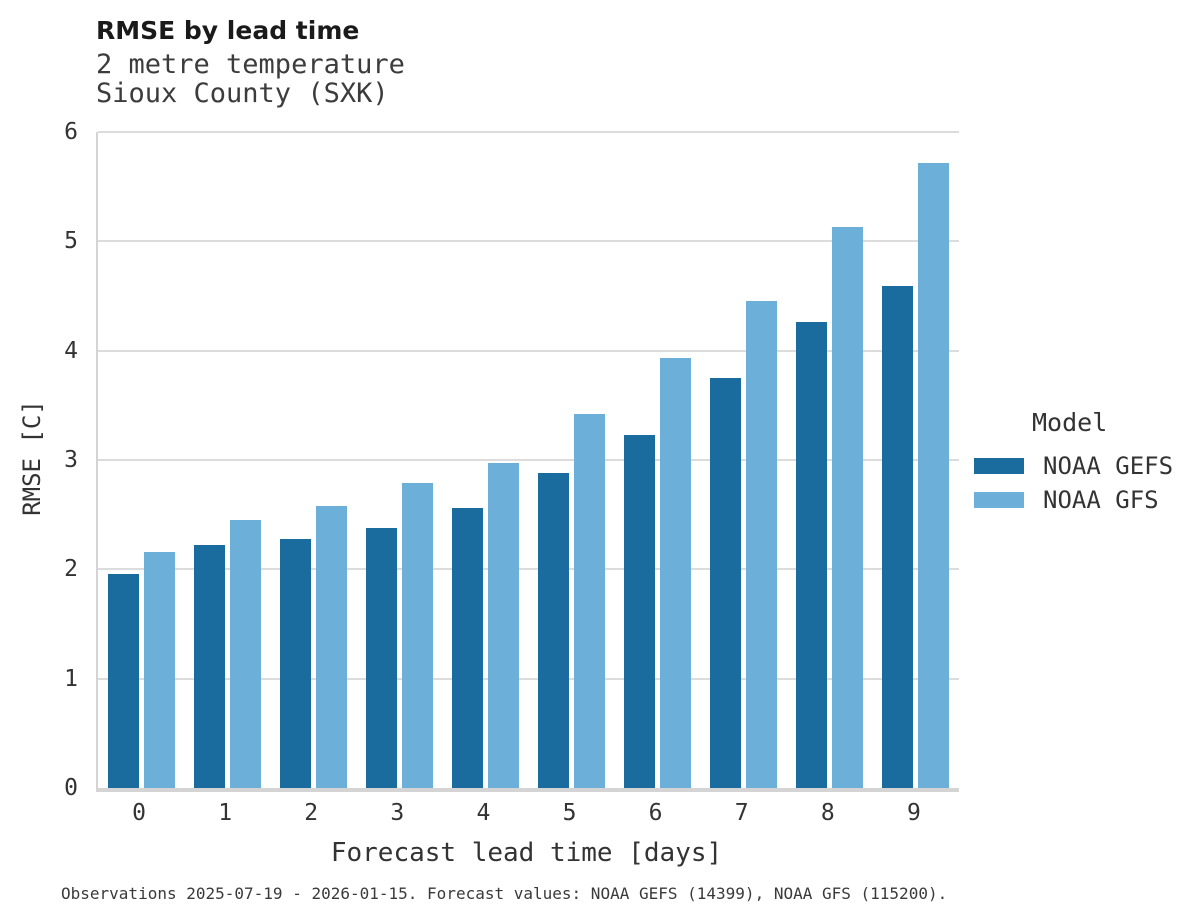  I want to click on chart-subtitle: 2 metre temperature Sioux County (SXK), so click(250, 79).